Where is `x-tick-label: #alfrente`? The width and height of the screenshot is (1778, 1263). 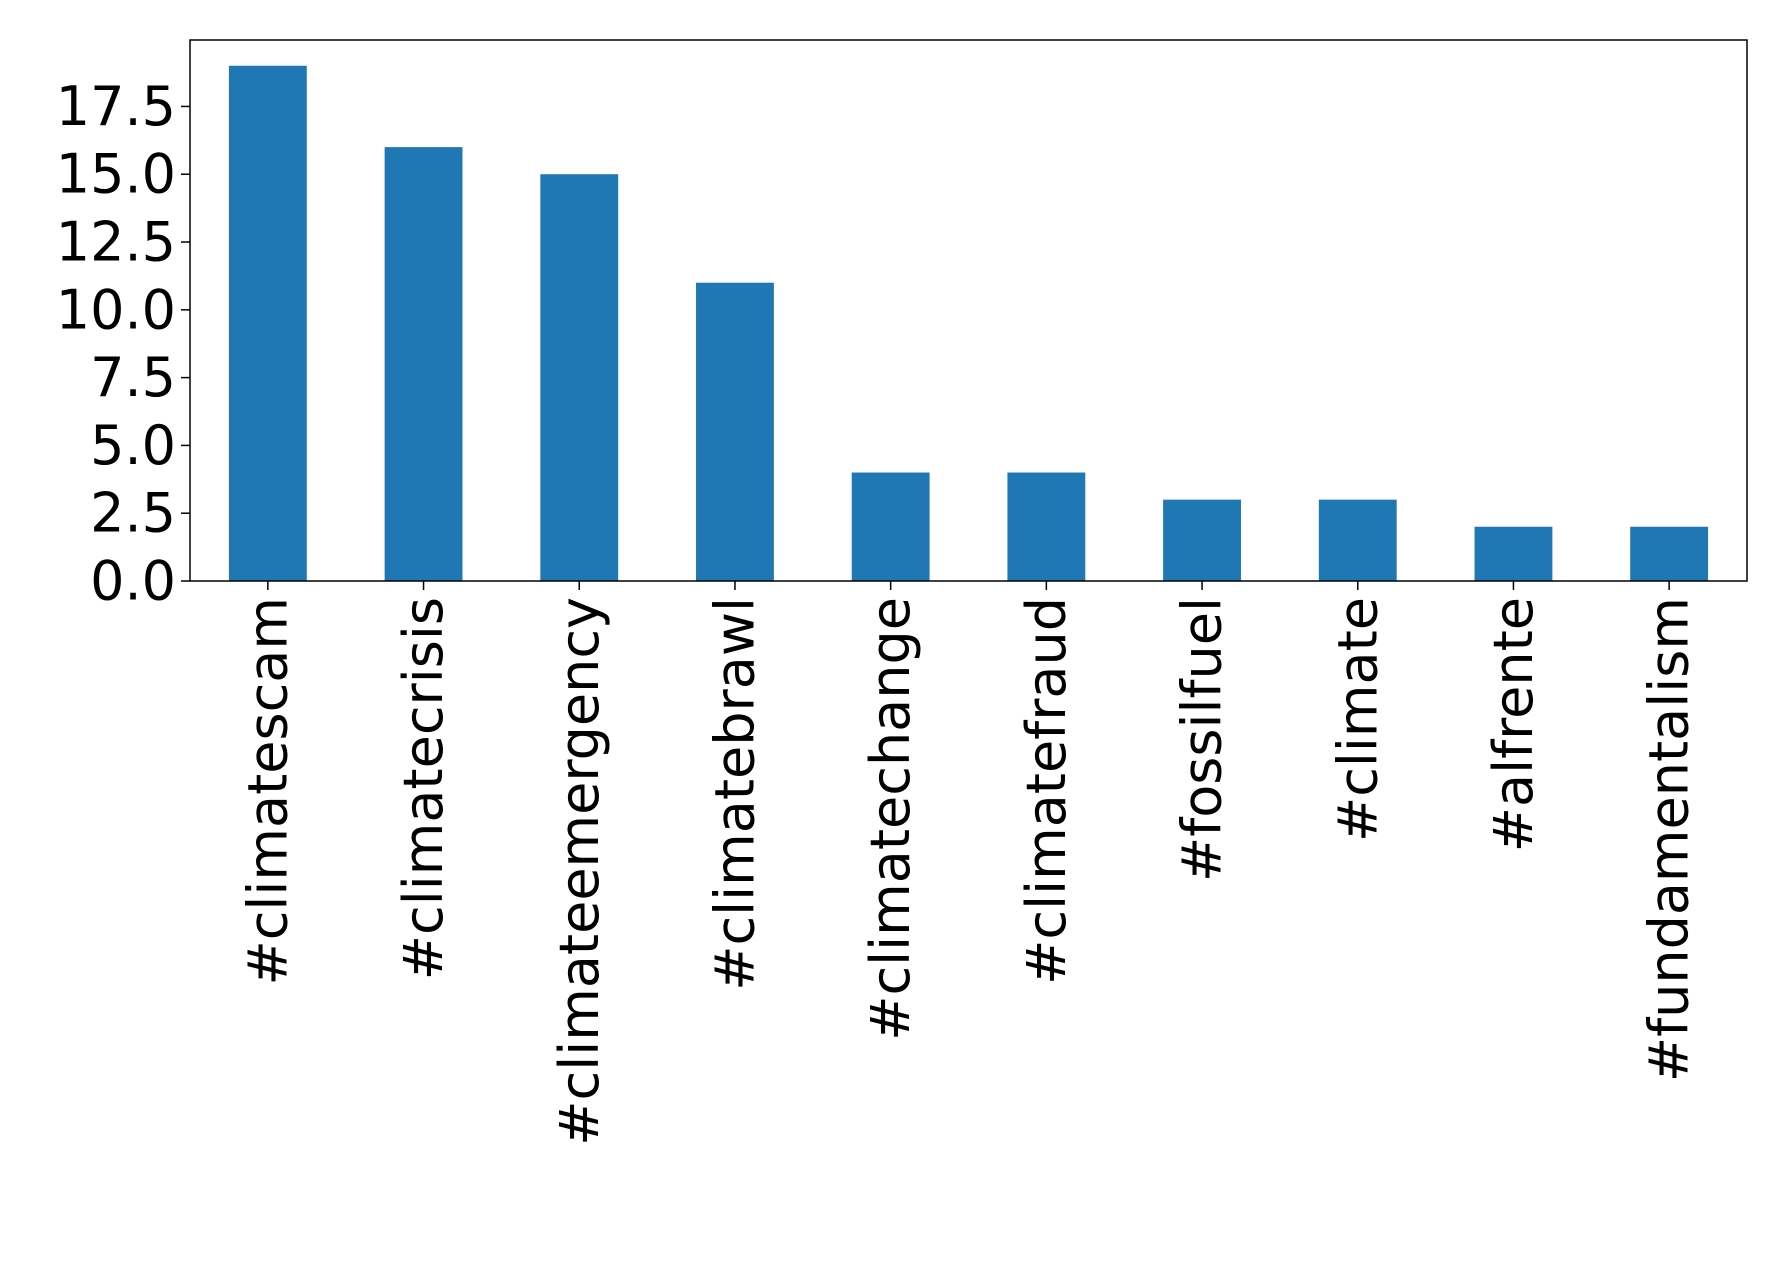
x-tick-label: #alfrente is located at coordinates (1513, 724).